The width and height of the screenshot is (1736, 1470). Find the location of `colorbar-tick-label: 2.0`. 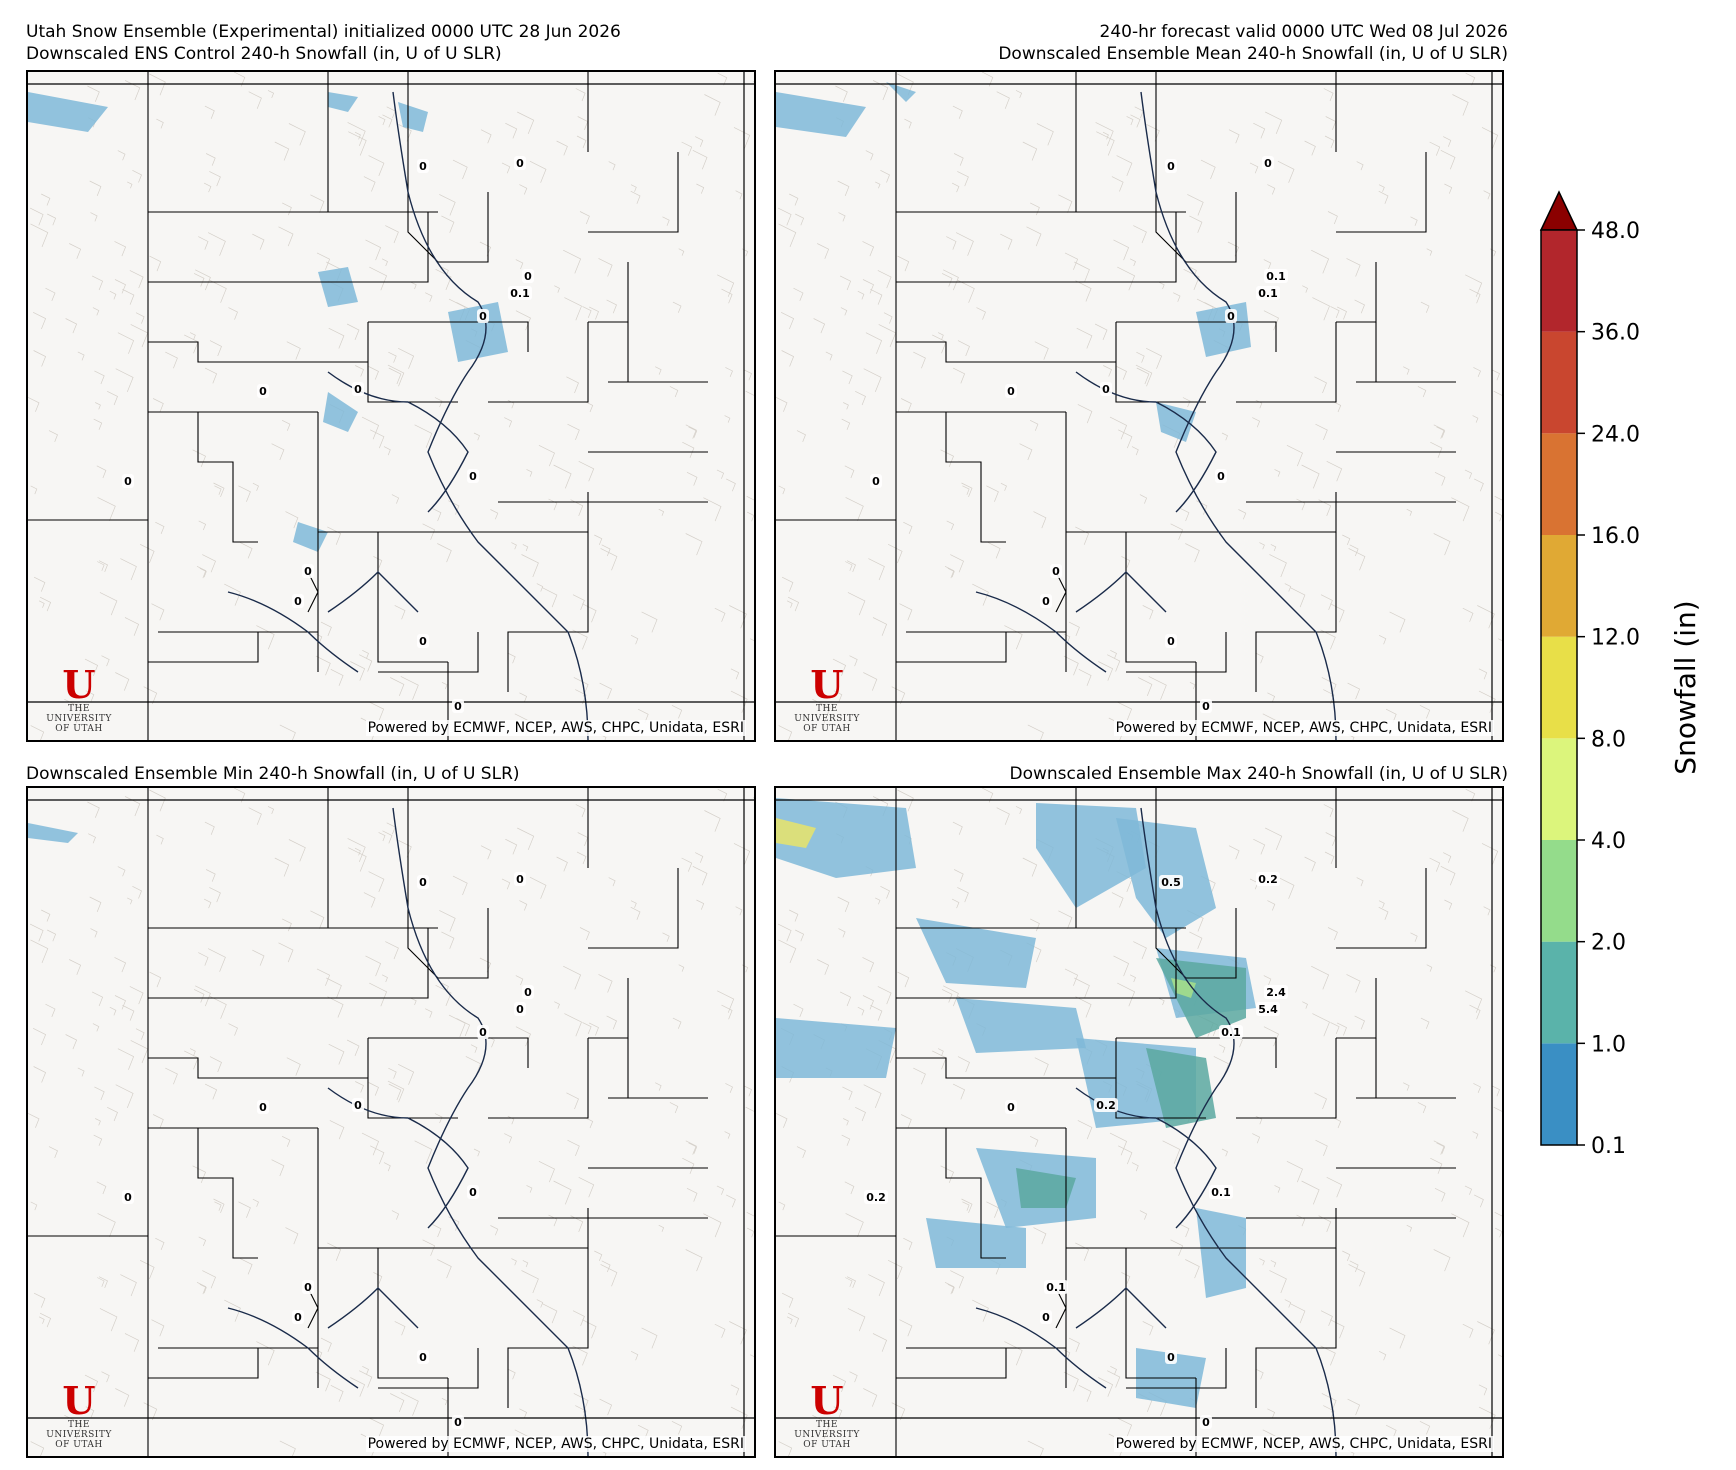

colorbar-tick-label: 2.0 is located at coordinates (1608, 943).